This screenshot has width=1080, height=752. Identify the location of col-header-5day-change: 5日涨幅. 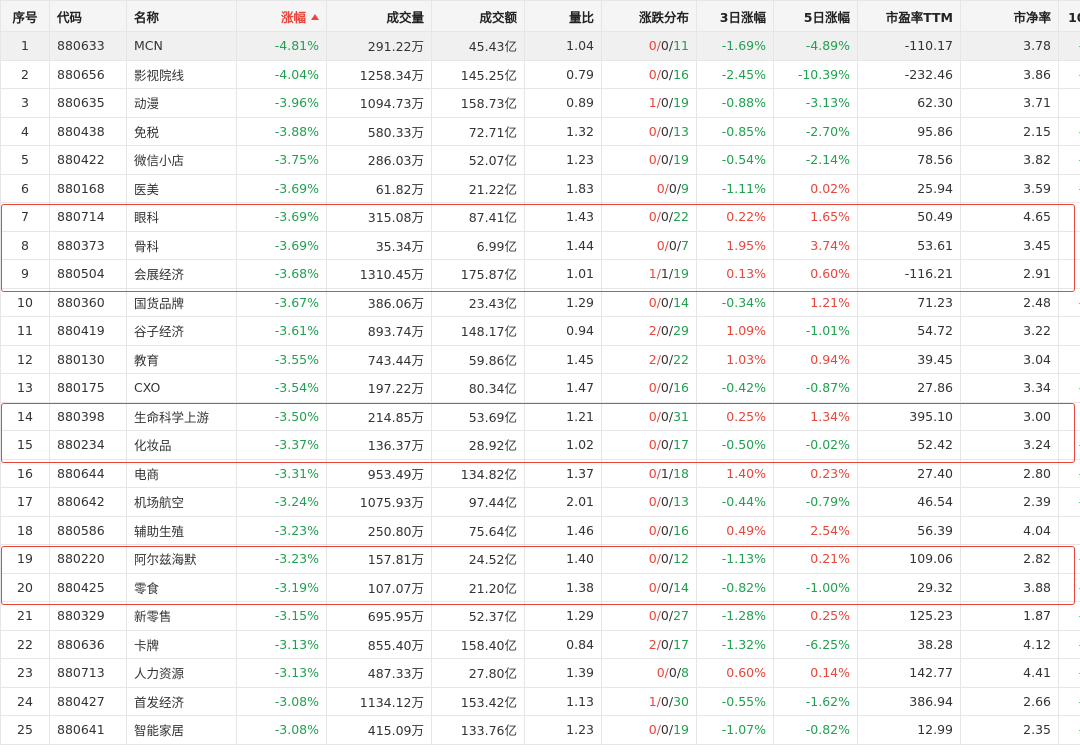
(815, 16).